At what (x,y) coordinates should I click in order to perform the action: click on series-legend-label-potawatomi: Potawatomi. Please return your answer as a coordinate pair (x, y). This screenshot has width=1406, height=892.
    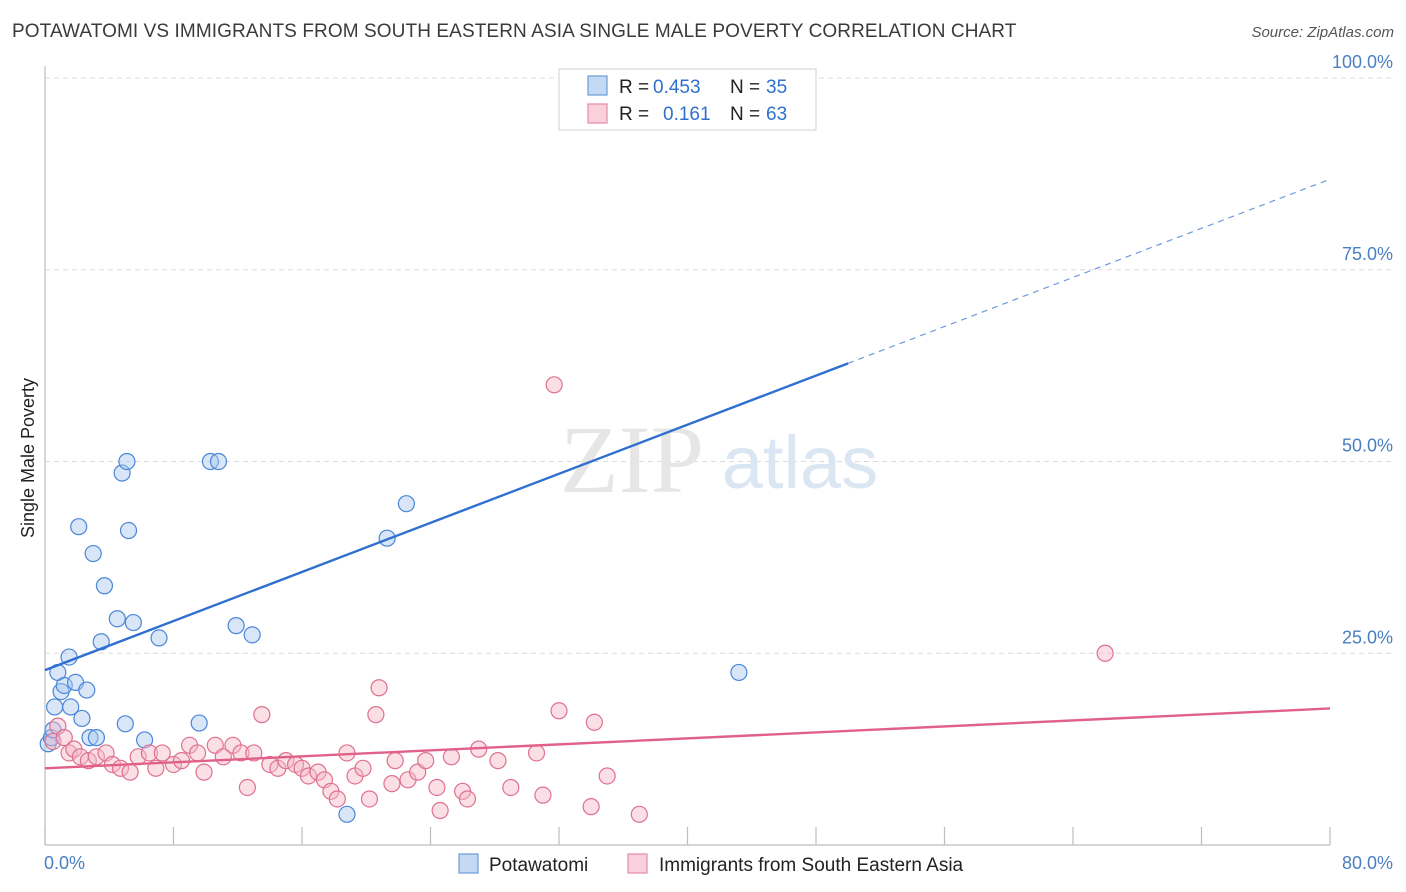
    Looking at the image, I should click on (538, 865).